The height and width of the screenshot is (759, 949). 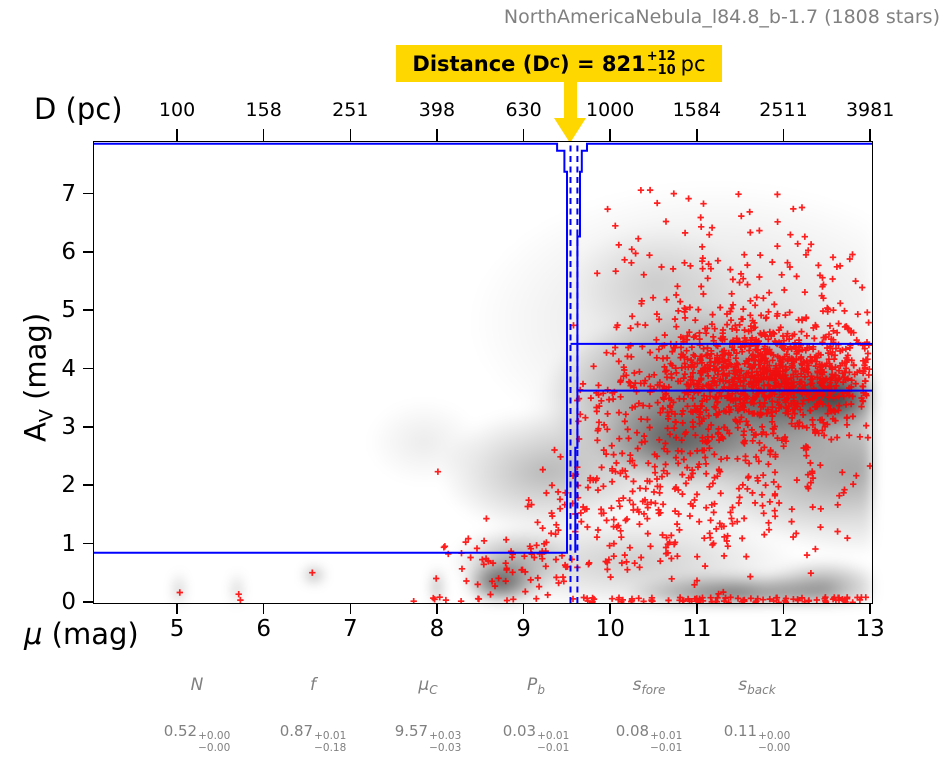 I want to click on x-tick-label: 7, so click(x=350, y=629).